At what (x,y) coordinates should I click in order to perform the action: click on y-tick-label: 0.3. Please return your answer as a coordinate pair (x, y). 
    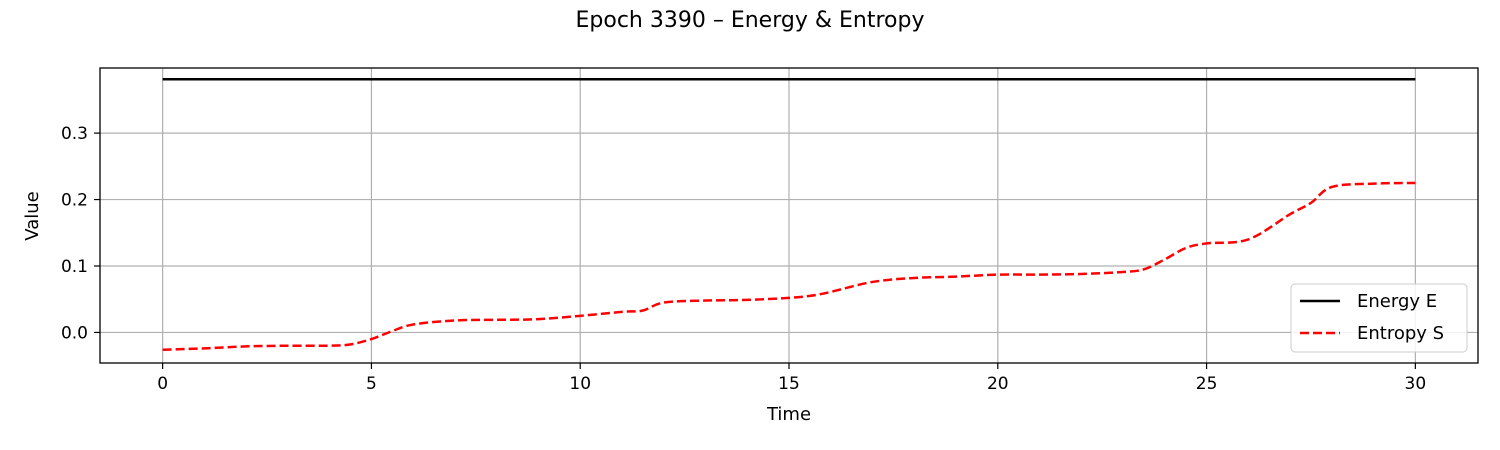
    Looking at the image, I should click on (74, 134).